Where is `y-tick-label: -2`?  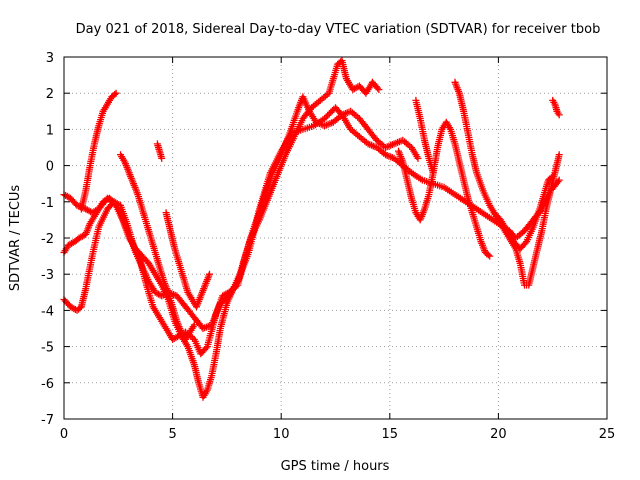
y-tick-label: -2 is located at coordinates (47, 239).